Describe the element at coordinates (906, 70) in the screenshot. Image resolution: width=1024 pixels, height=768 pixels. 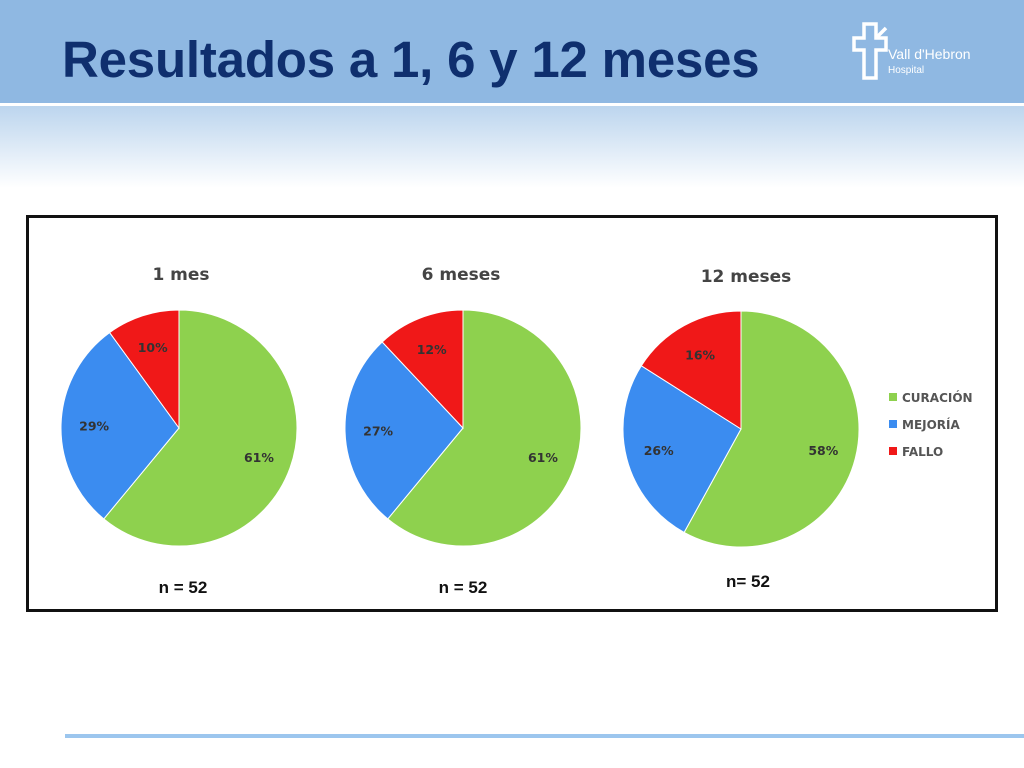
I see `logo-subtitle: Hospital` at that location.